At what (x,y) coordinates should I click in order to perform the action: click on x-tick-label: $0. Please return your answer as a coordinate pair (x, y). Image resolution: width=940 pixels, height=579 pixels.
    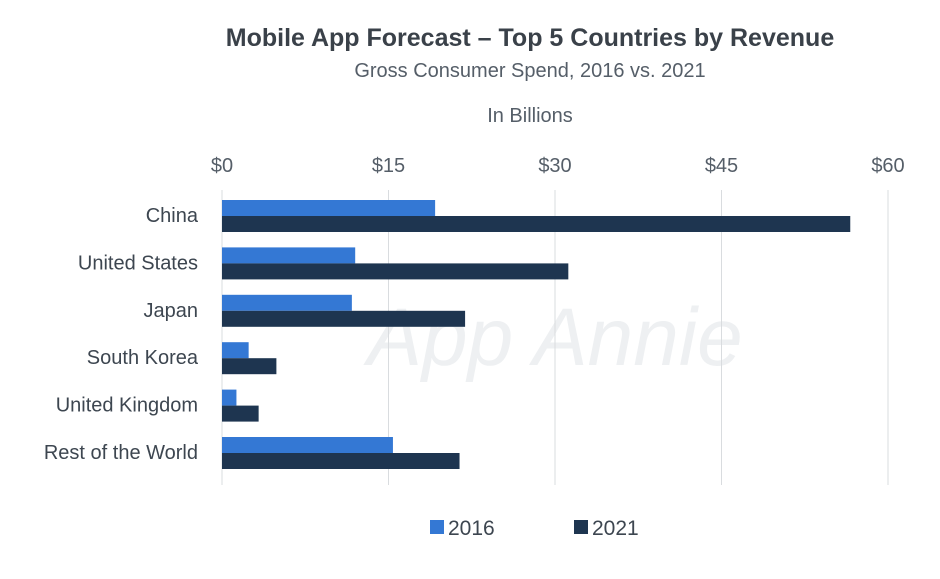
    Looking at the image, I should click on (222, 166).